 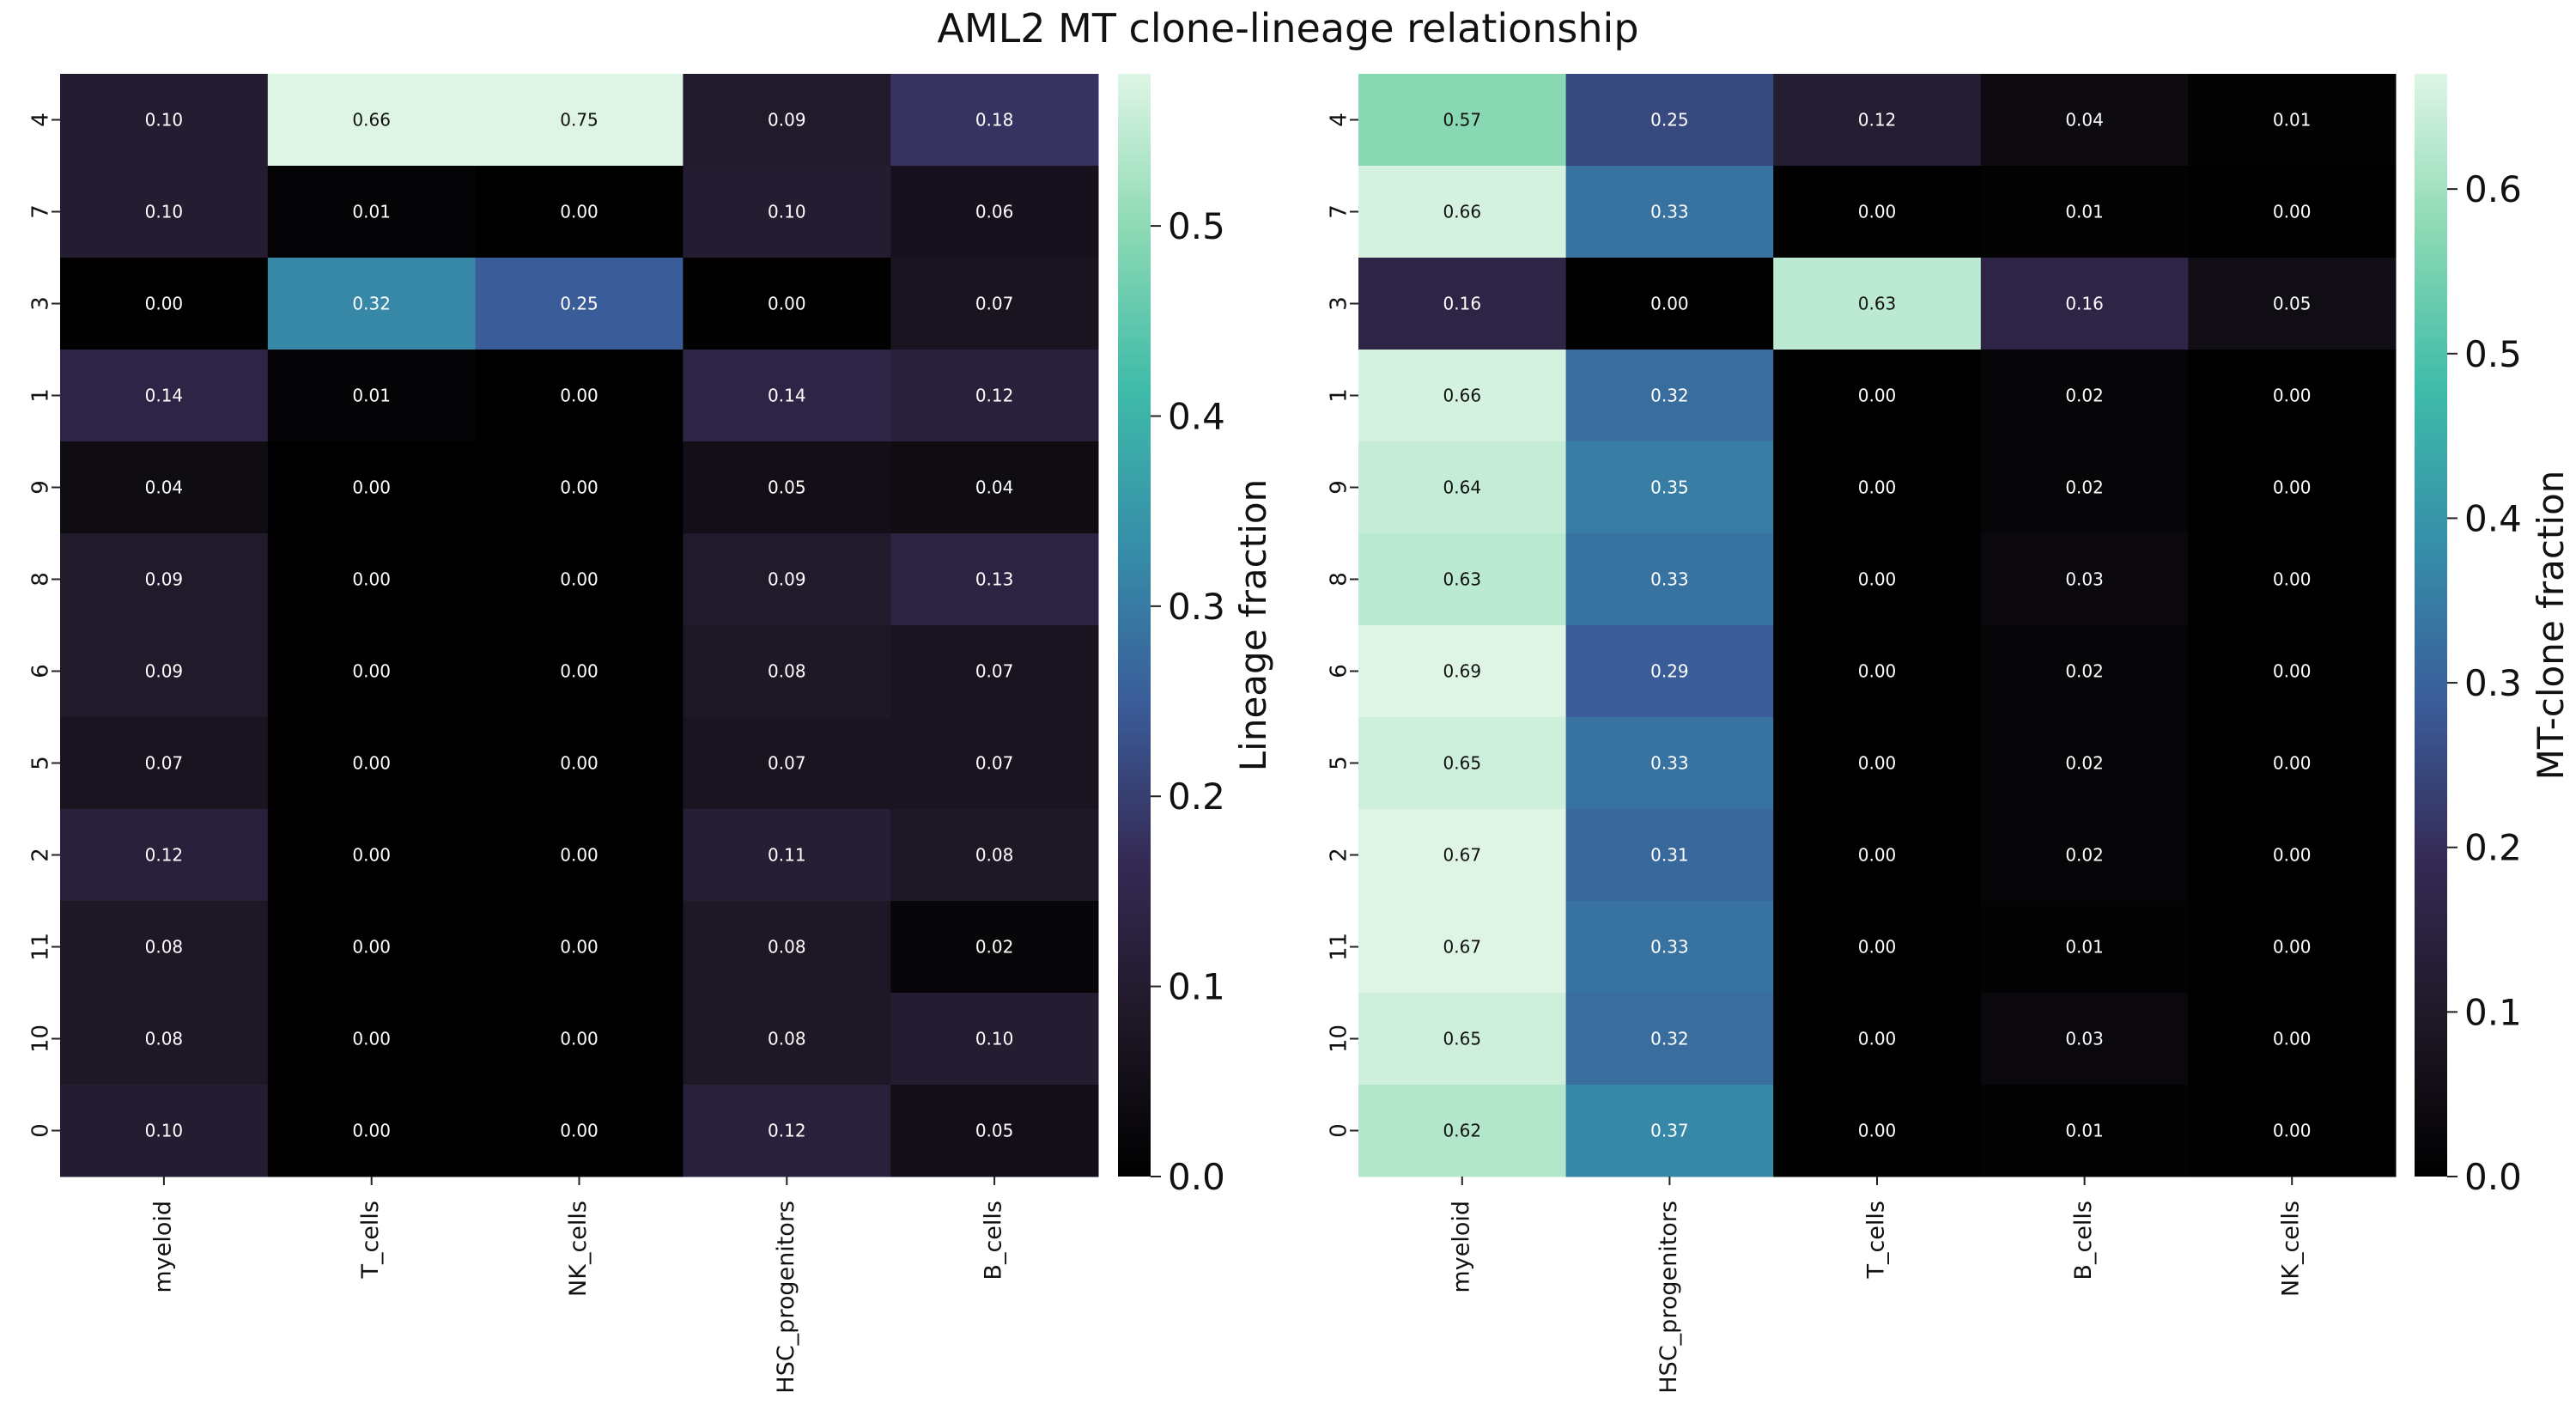 I want to click on cell-value-label: 0.11, so click(x=787, y=855).